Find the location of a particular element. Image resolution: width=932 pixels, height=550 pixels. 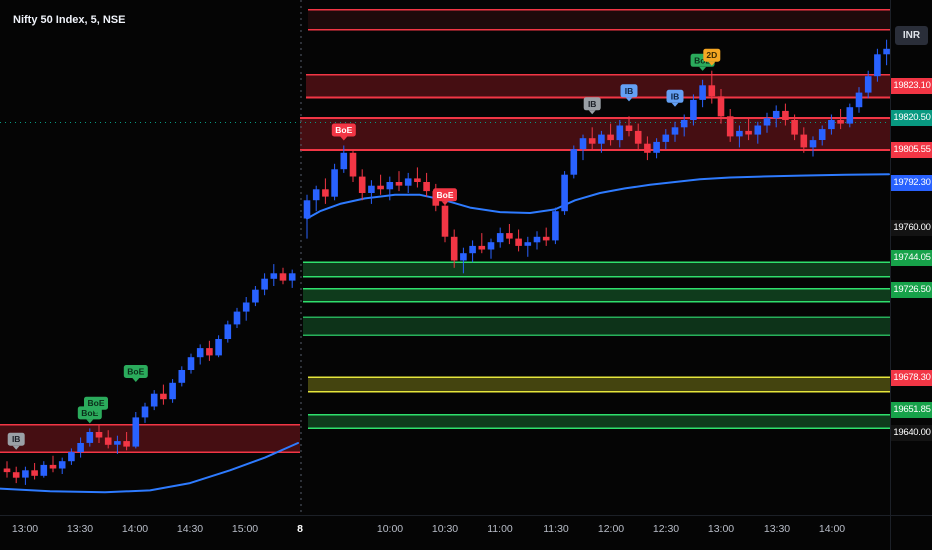

demand-zone-b-fill is located at coordinates (596, 295).